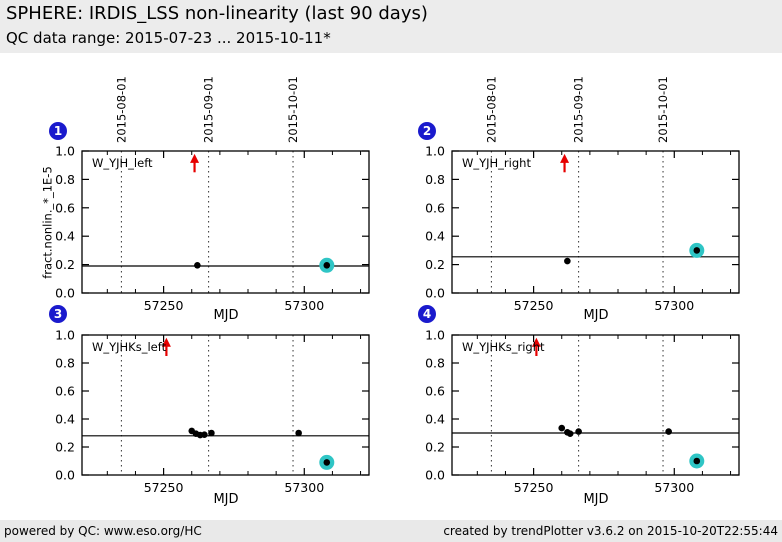 The width and height of the screenshot is (782, 542). What do you see at coordinates (122, 163) in the screenshot?
I see `panel-1-series-label: W_YJH_left` at bounding box center [122, 163].